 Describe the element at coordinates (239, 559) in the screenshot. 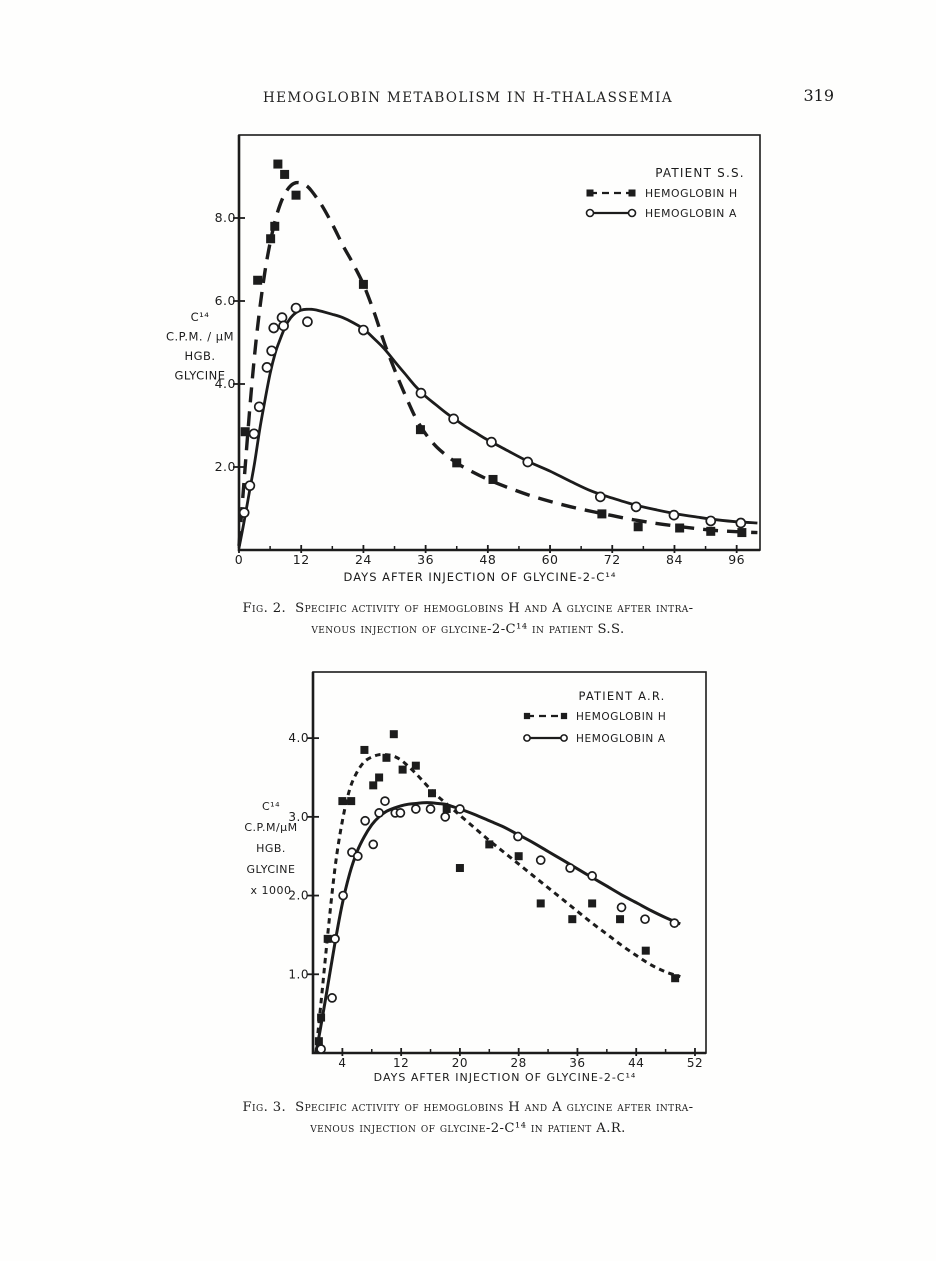

I see `x-tick-label: 0` at that location.